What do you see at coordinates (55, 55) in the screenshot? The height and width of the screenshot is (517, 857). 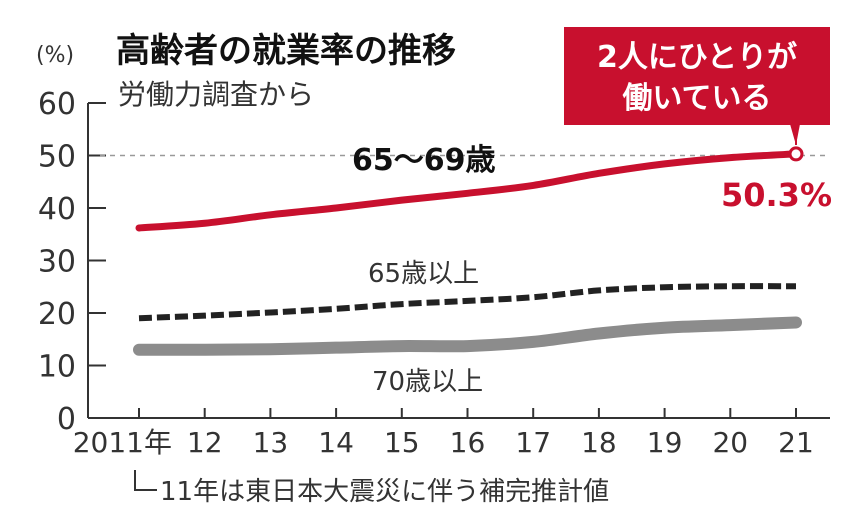 I see `y-unit-label: (%)` at bounding box center [55, 55].